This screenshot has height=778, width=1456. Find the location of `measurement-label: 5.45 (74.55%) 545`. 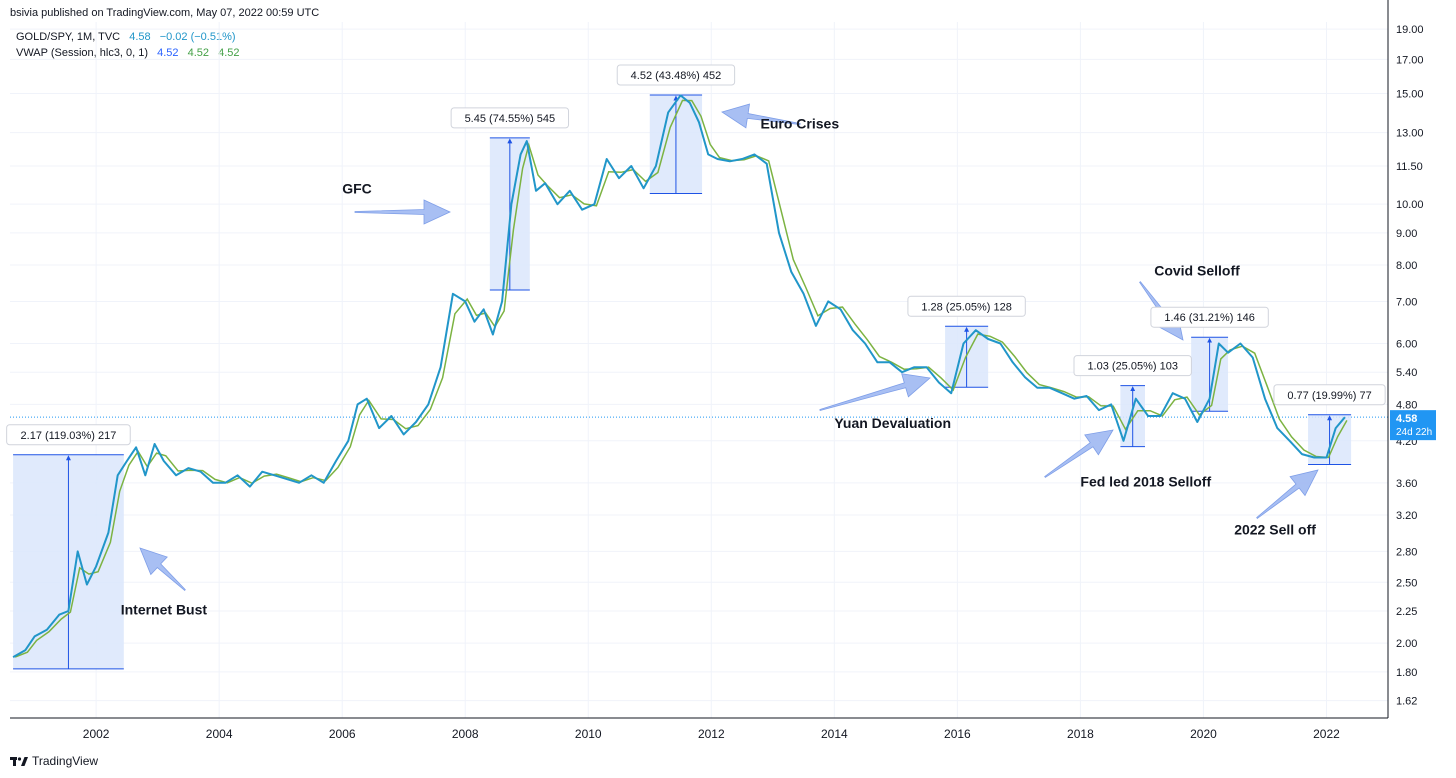

measurement-label: 5.45 (74.55%) 545 is located at coordinates (510, 118).